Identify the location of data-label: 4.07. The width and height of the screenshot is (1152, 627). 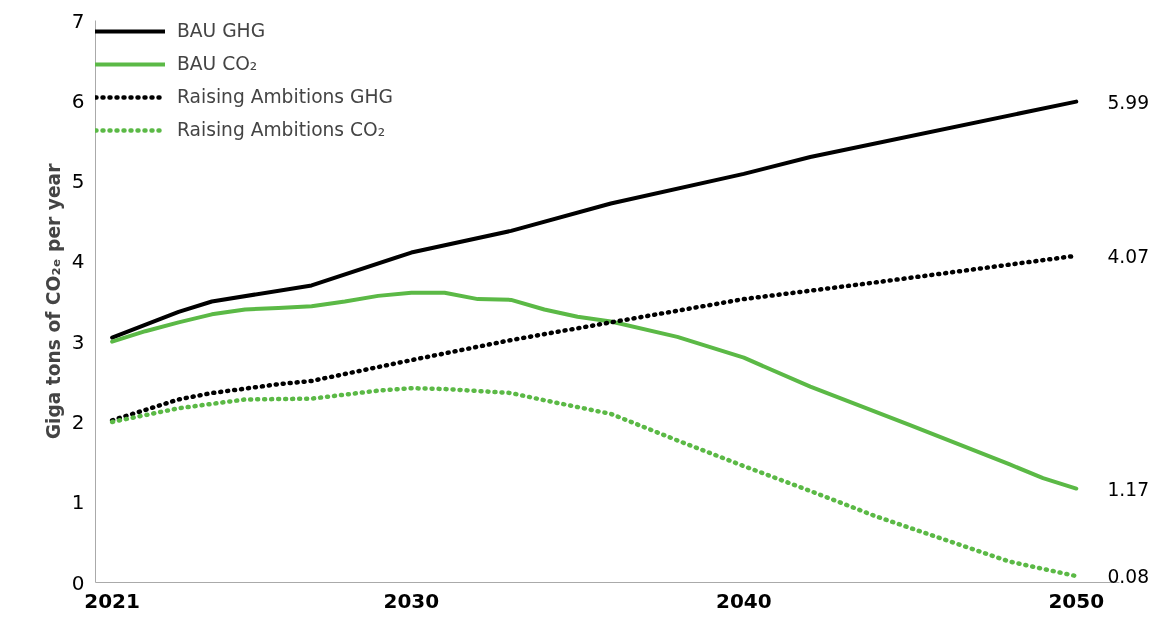
(1128, 256).